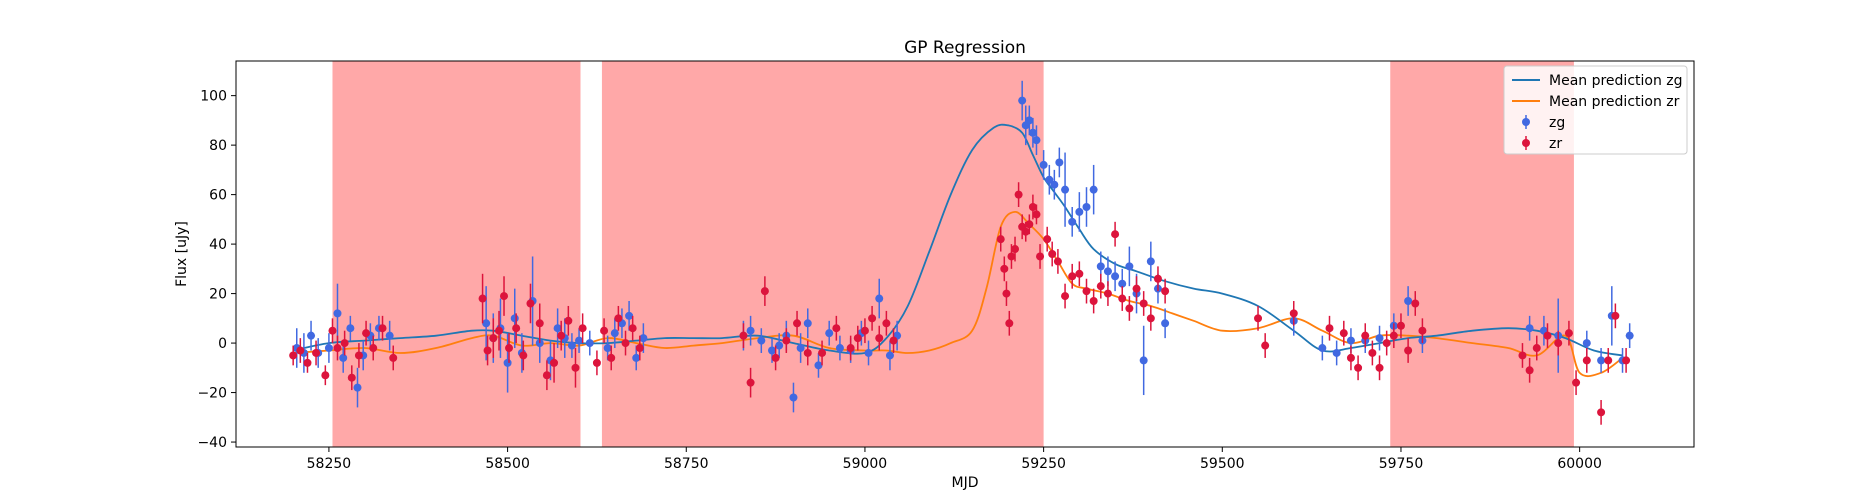  What do you see at coordinates (1555, 144) in the screenshot?
I see `legend-label: zr` at bounding box center [1555, 144].